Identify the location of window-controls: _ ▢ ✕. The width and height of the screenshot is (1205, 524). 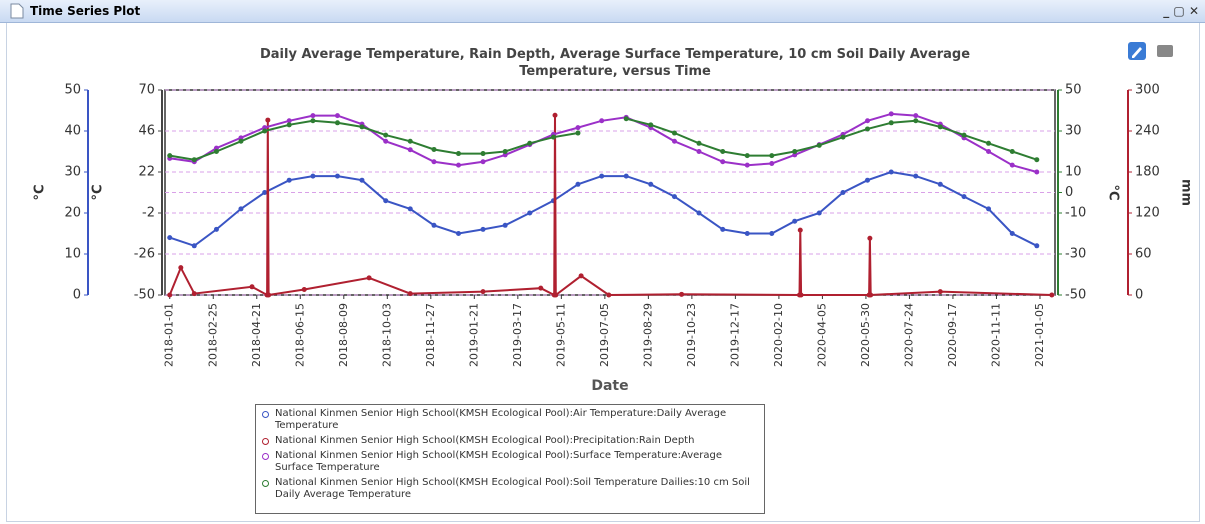
(1181, 11).